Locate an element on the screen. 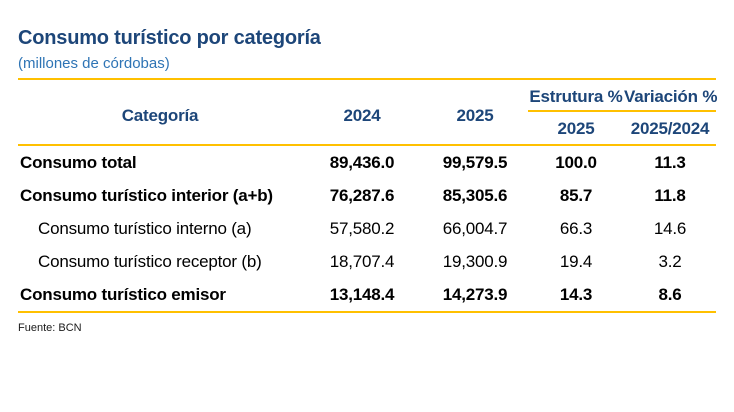  column-header-variacion: Variación % is located at coordinates (670, 99).